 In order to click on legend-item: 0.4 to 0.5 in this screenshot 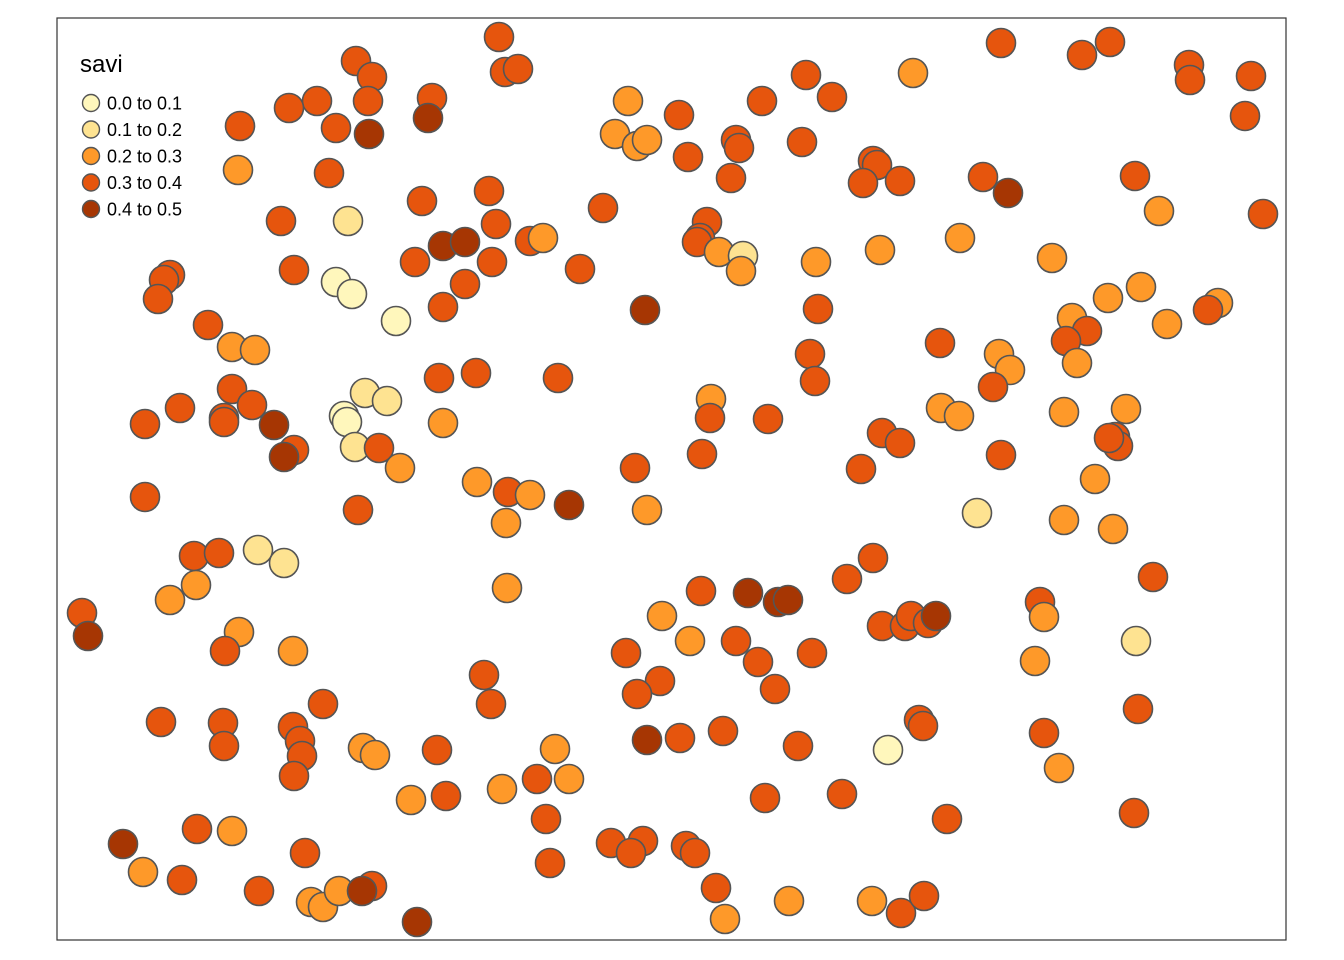, I will do `click(131, 209)`.